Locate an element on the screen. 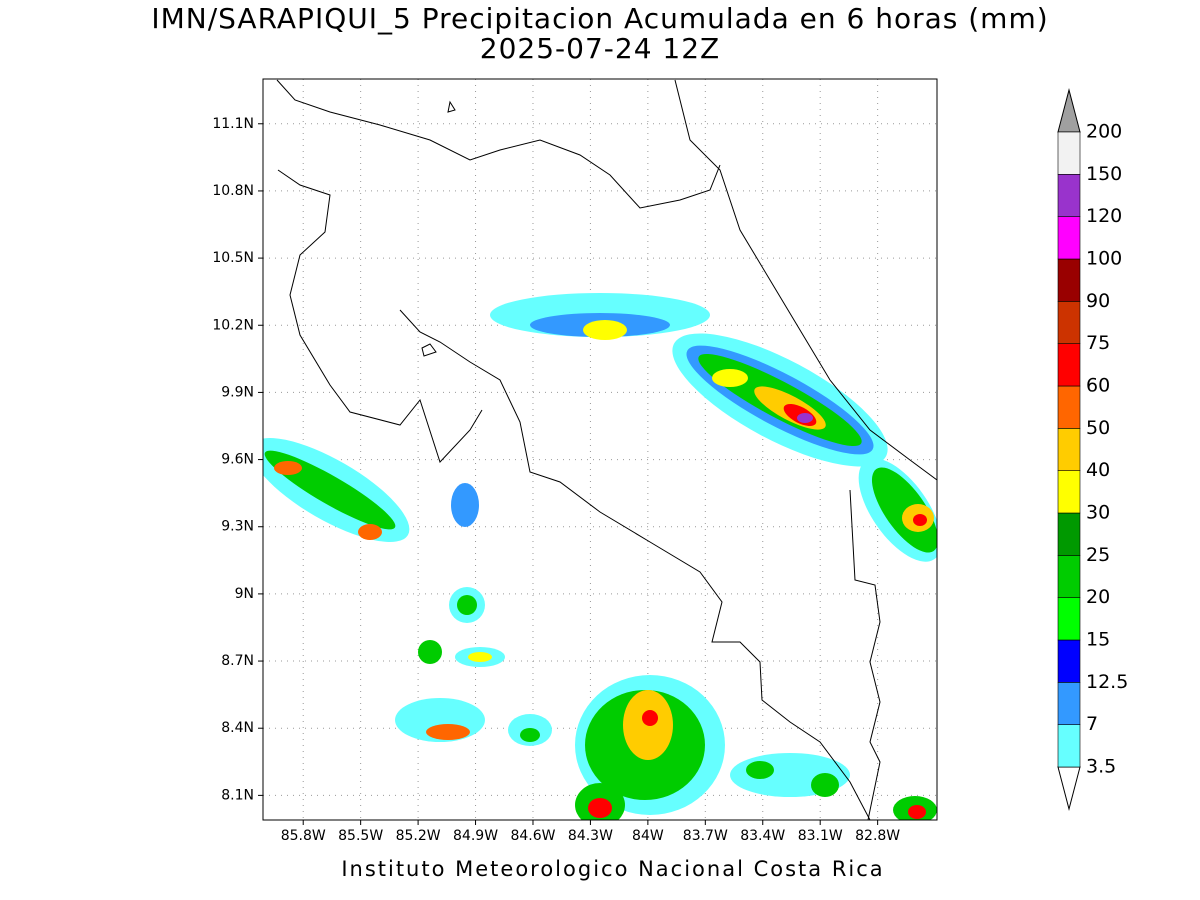 This screenshot has width=1200, height=900. subtitle: 2025-07-24 12Z is located at coordinates (600, 48).